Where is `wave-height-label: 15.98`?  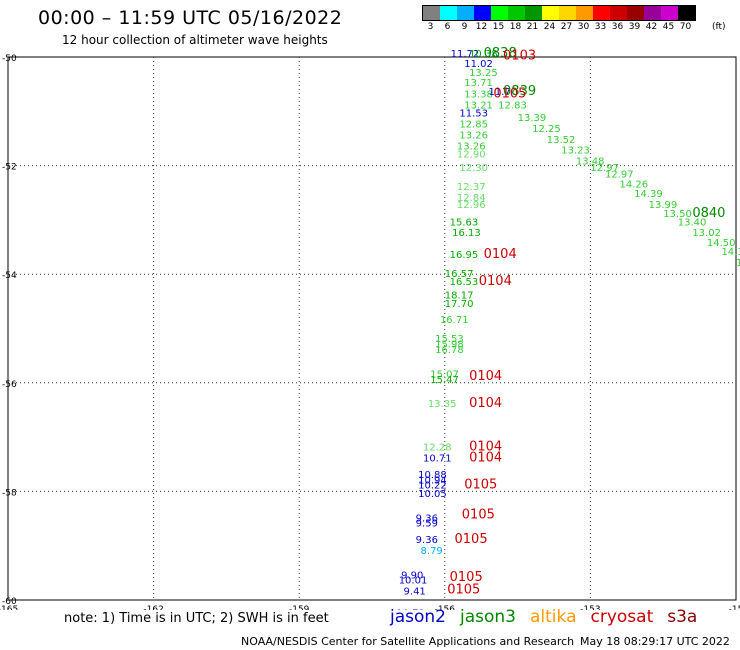 wave-height-label: 15.98 is located at coordinates (449, 345).